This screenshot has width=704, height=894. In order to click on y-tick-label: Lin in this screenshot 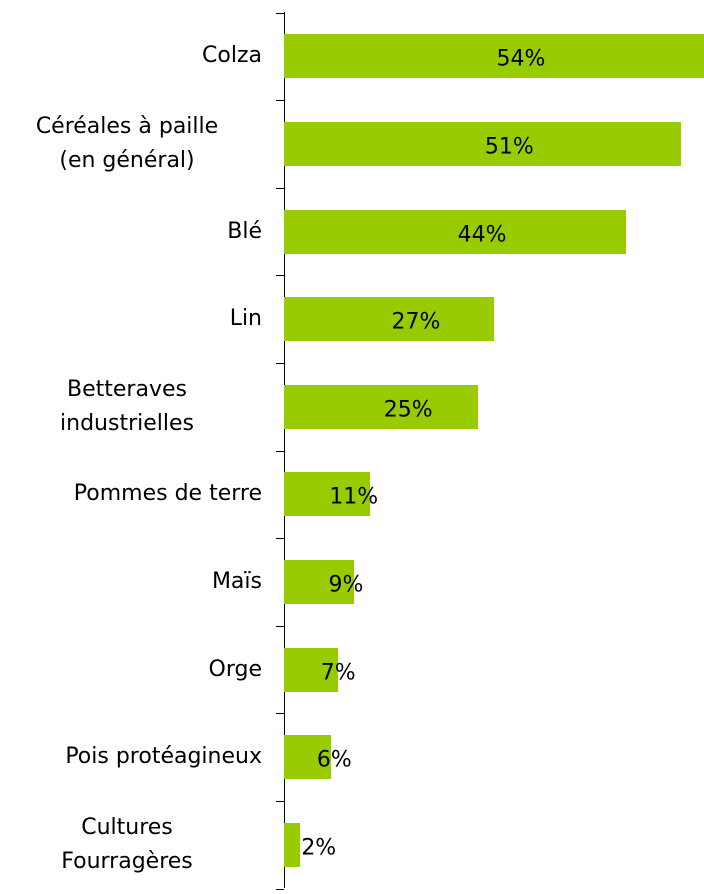, I will do `click(245, 319)`.